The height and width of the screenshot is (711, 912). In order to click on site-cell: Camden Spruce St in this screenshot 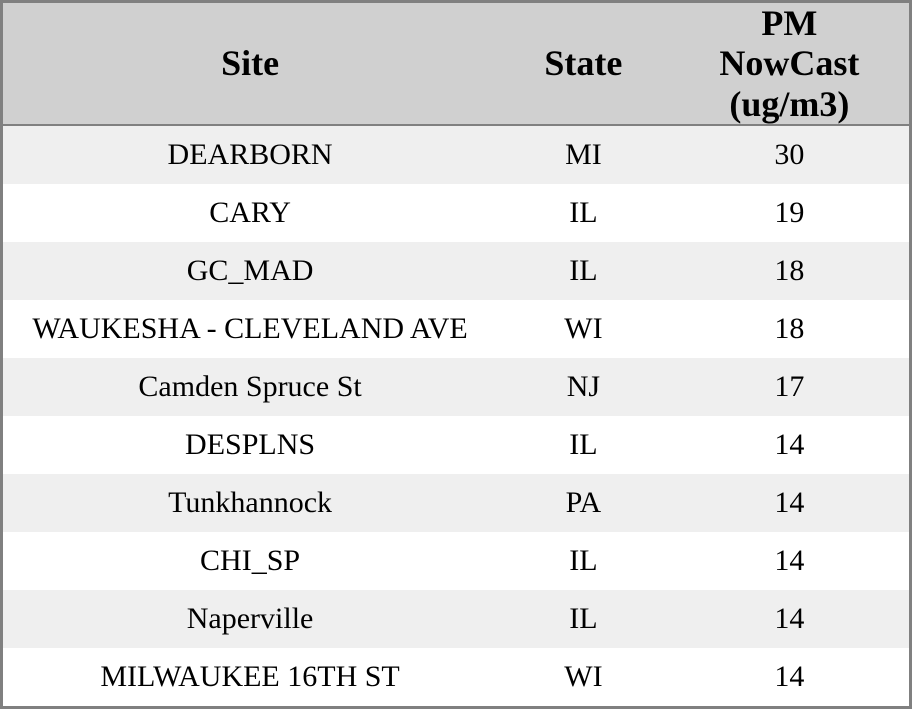, I will do `click(250, 386)`.